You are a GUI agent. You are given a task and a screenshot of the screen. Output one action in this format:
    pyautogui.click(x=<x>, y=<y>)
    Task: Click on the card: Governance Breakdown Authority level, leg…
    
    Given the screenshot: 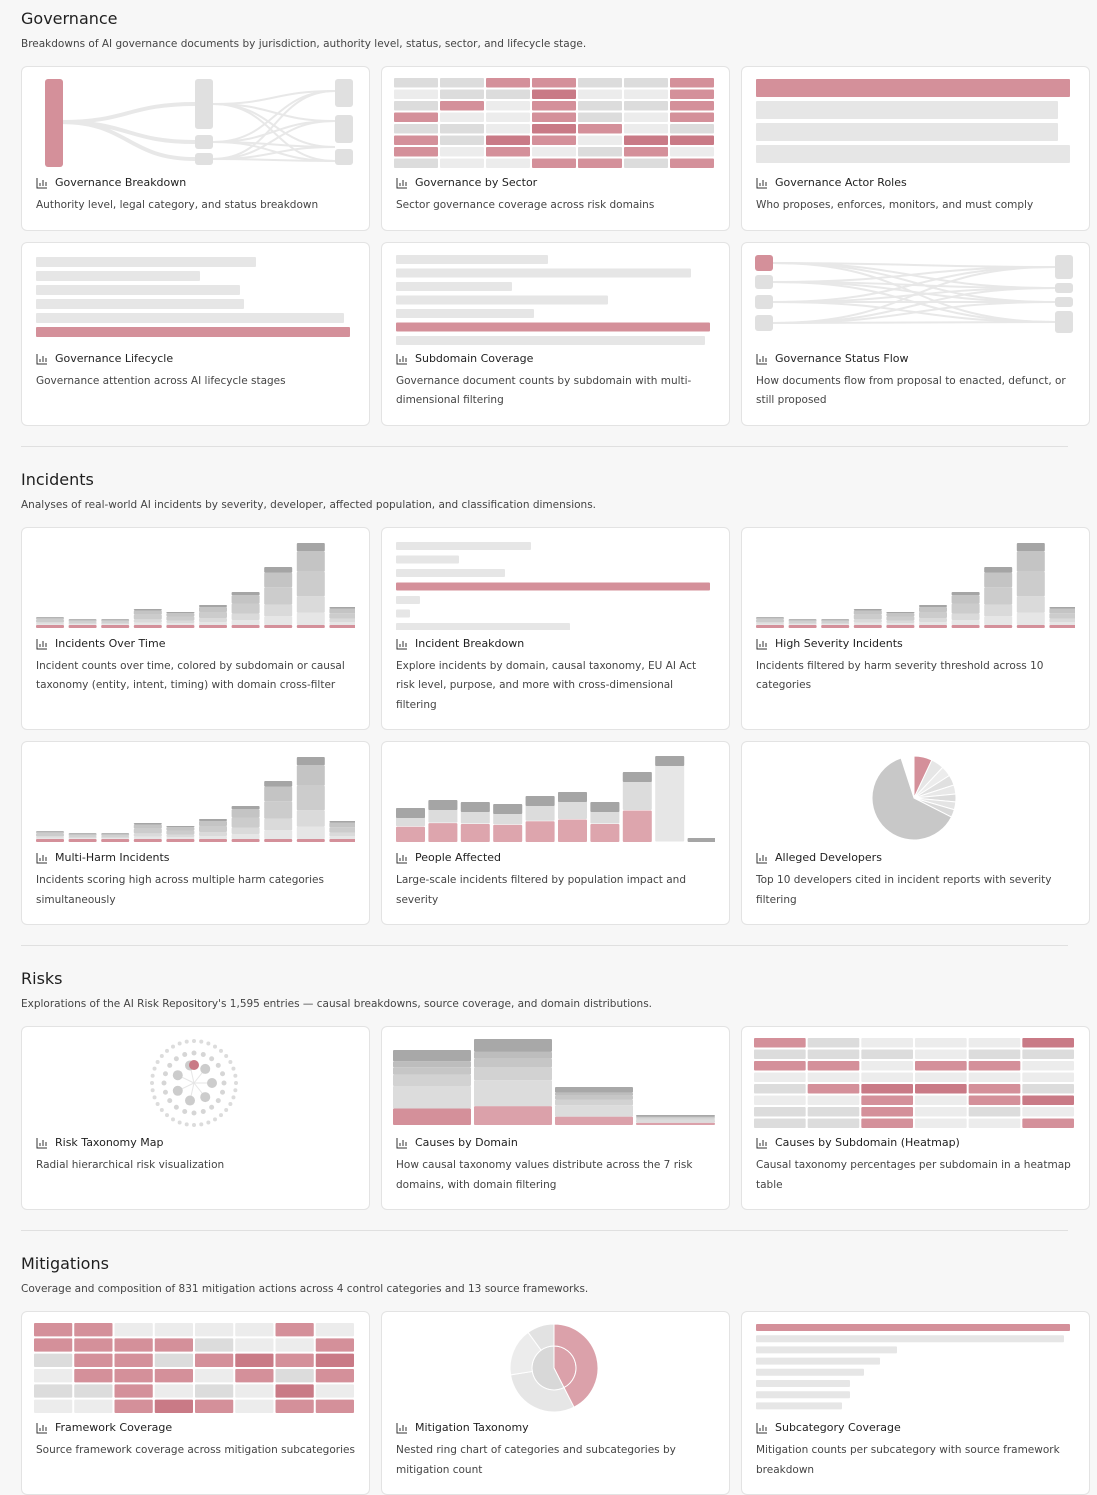 What is the action you would take?
    pyautogui.click(x=195, y=148)
    